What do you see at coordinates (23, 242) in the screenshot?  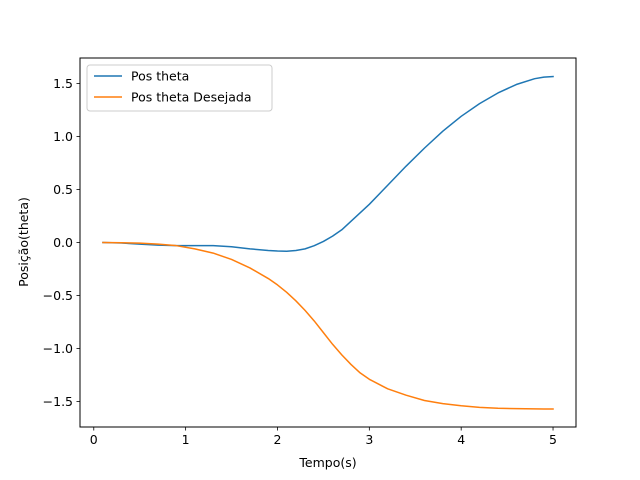 I see `y-axis-label: Posição(theta)` at bounding box center [23, 242].